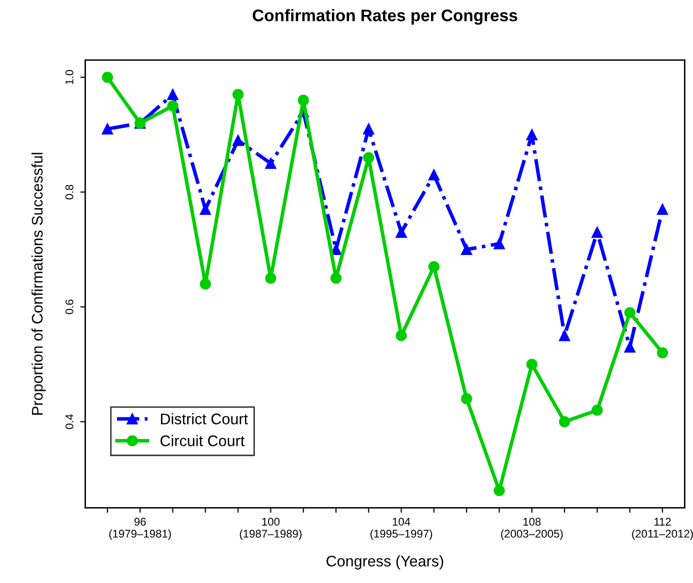 Image resolution: width=693 pixels, height=583 pixels. Describe the element at coordinates (385, 17) in the screenshot. I see `chart-title: Confirmation Rates per Congress` at that location.